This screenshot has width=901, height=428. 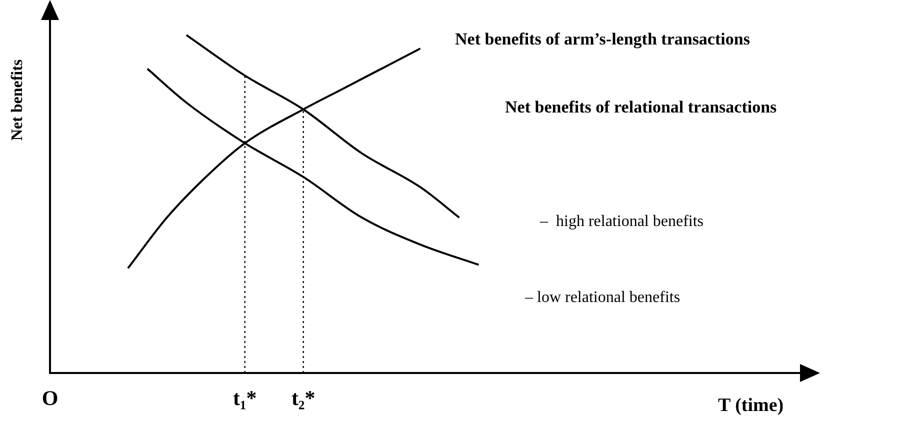 I want to click on x-axis-title: T (time), so click(x=751, y=405).